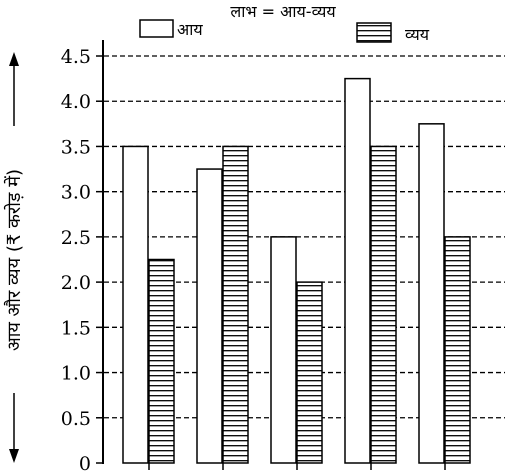  Describe the element at coordinates (284, 31) in the screenshot. I see `legend: आय व्यय` at that location.